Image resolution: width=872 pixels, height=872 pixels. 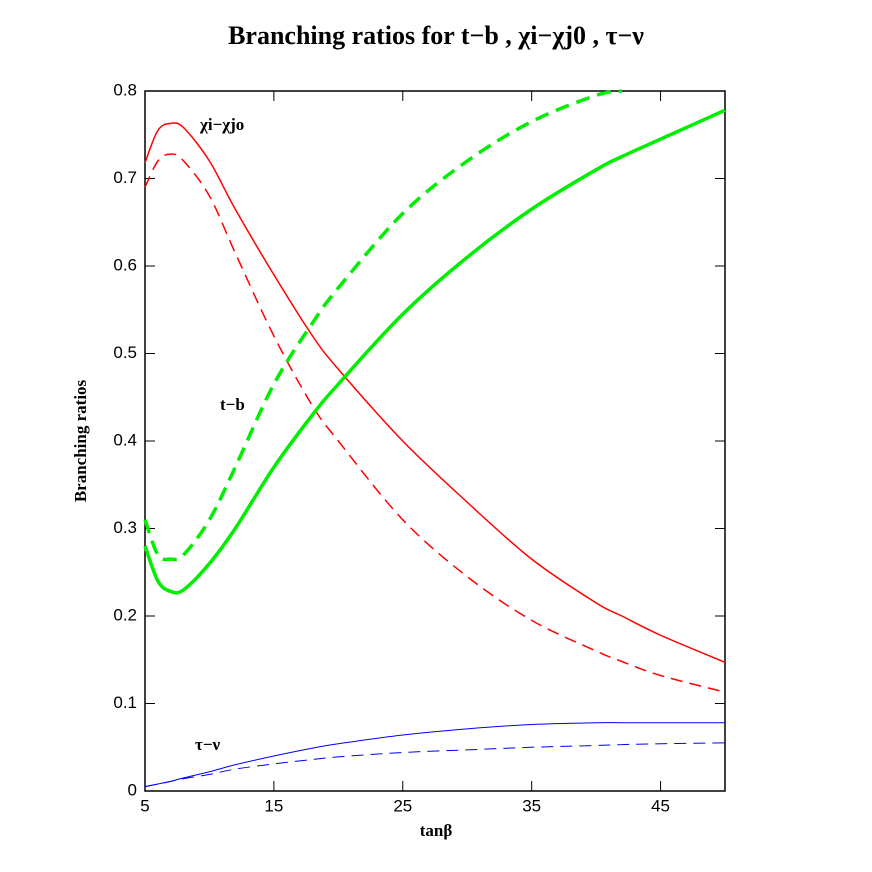 I want to click on y-tick-label: 0.3, so click(x=125, y=527).